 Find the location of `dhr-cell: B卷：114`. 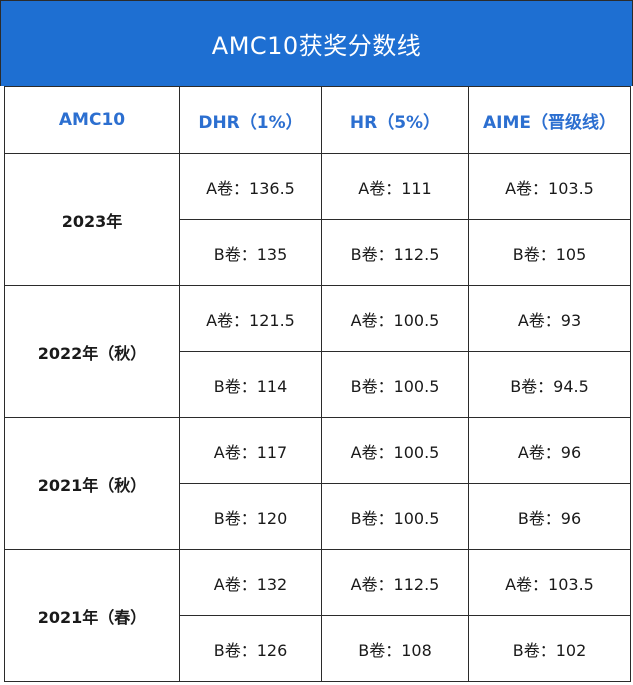

dhr-cell: B卷：114 is located at coordinates (250, 384).